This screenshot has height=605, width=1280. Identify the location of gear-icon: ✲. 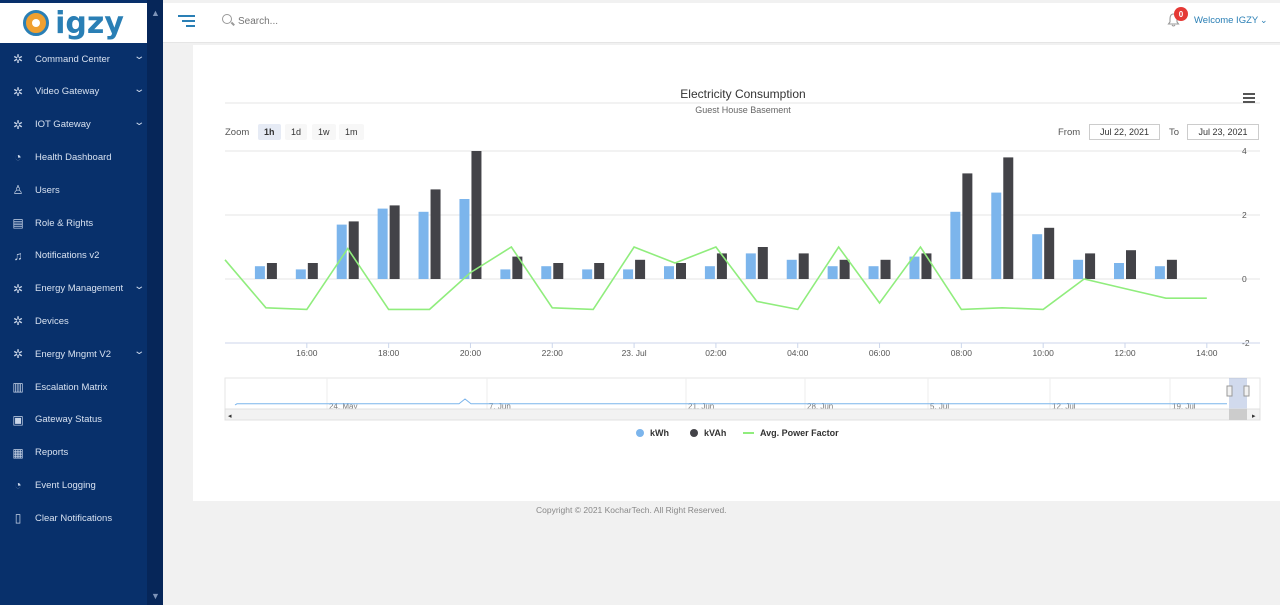
(18, 288).